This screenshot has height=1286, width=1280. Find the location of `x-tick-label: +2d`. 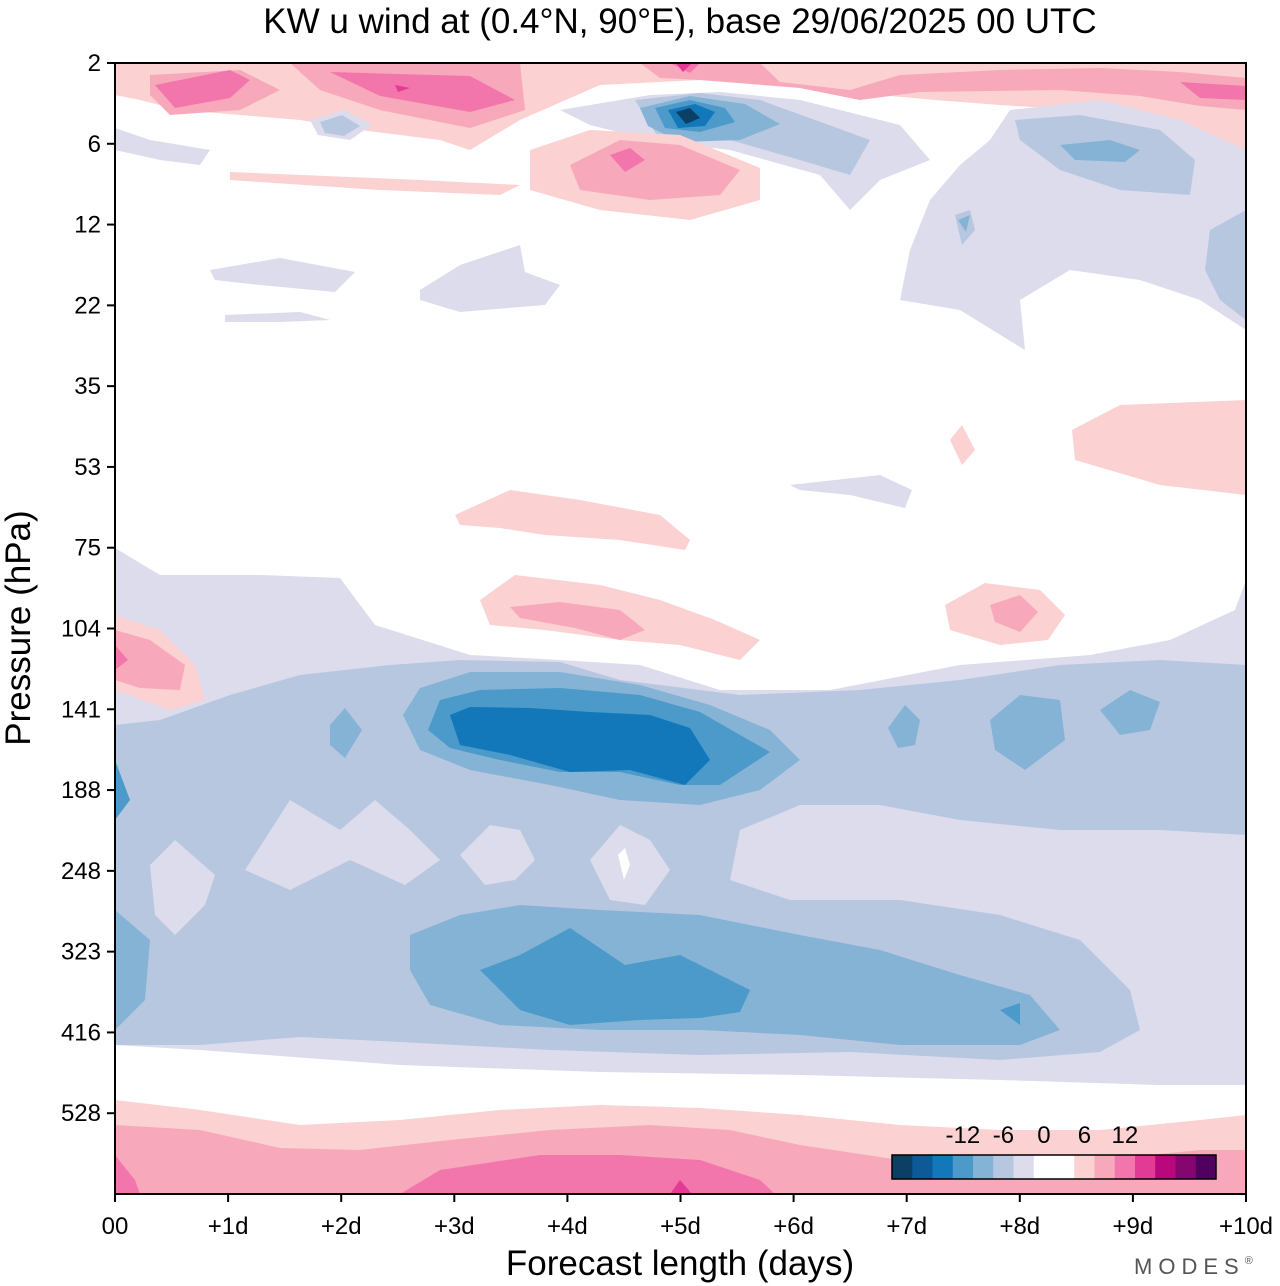

x-tick-label: +2d is located at coordinates (341, 1226).